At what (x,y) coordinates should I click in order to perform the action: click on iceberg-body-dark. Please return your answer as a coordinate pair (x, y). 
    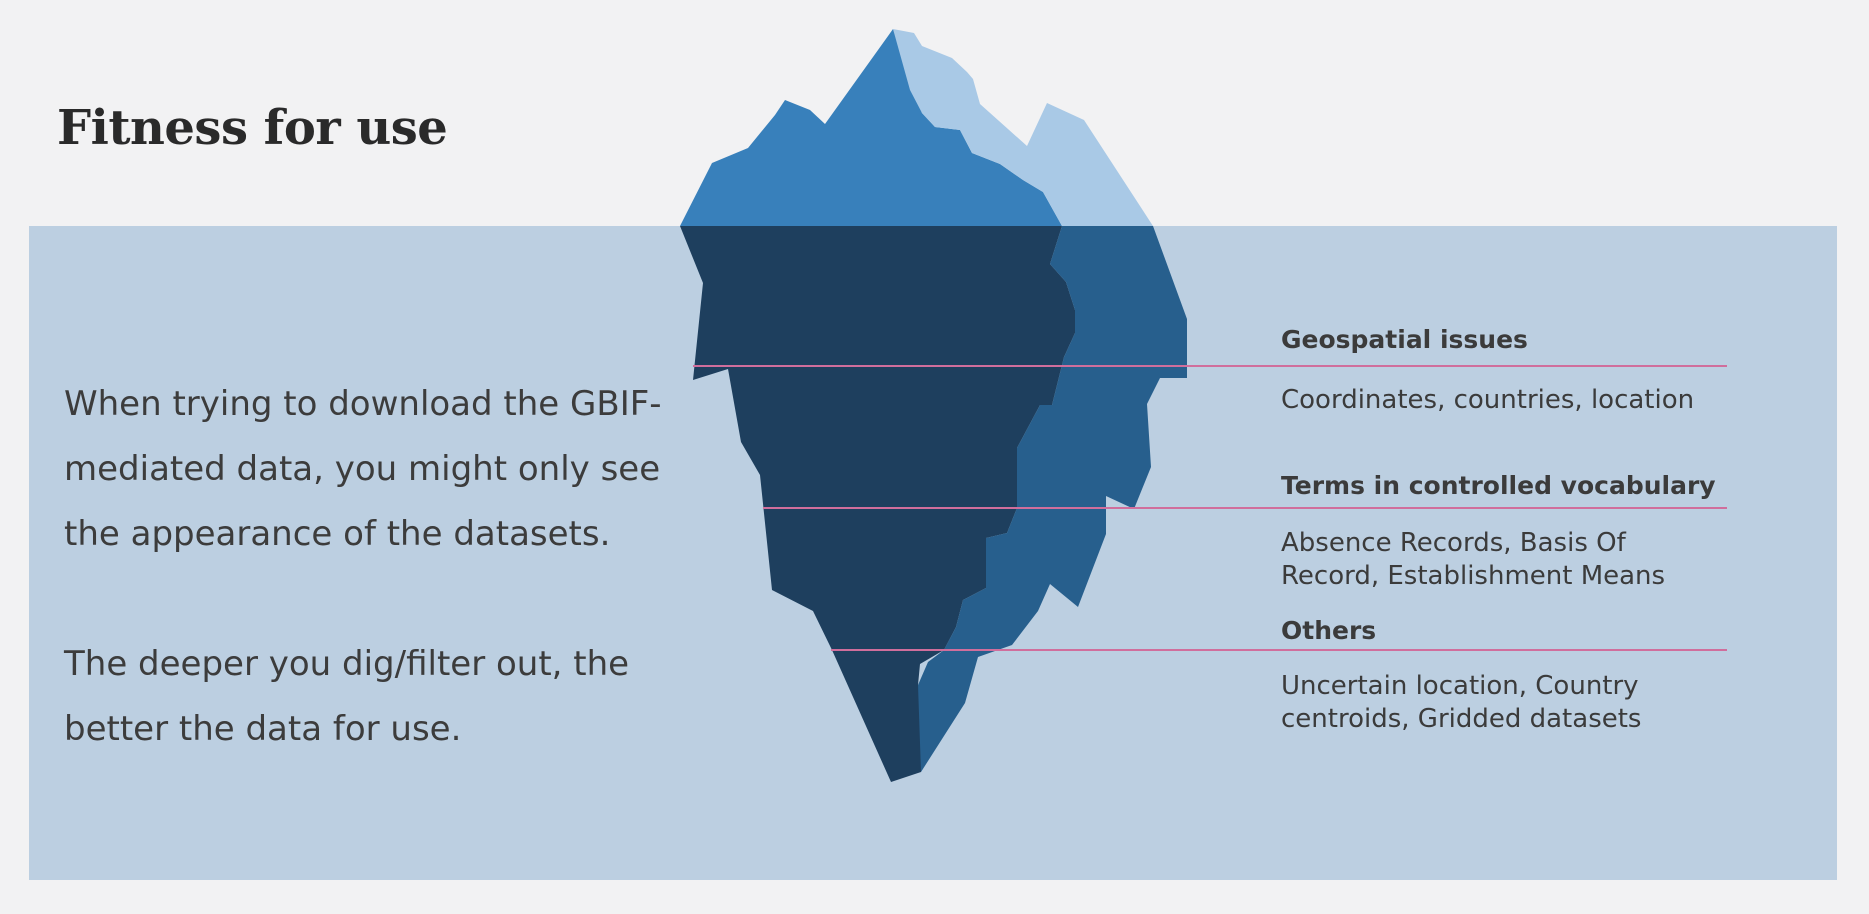
    Looking at the image, I should click on (877, 504).